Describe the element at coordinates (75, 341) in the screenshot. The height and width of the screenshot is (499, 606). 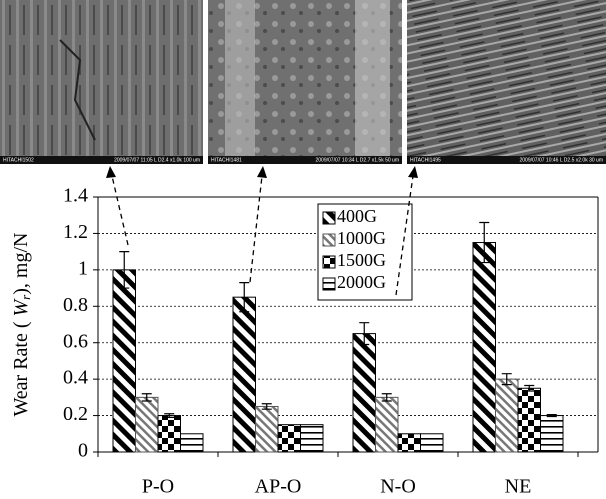
I see `y-tick-label: 0.6` at that location.